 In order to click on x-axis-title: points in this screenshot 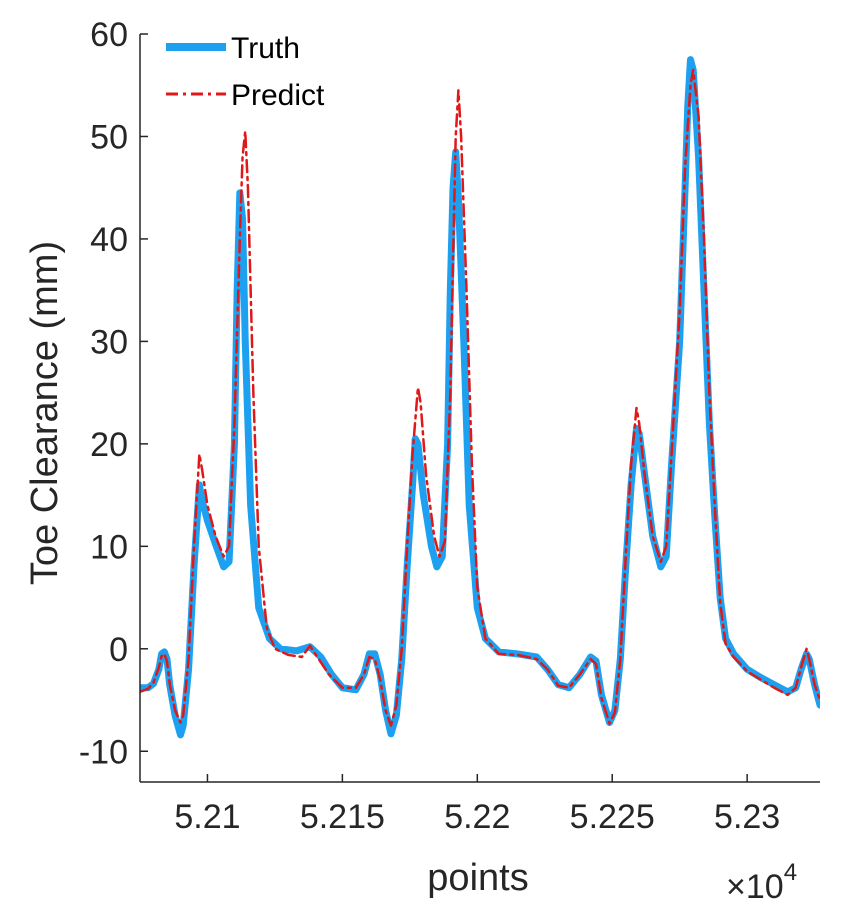, I will do `click(477, 878)`.